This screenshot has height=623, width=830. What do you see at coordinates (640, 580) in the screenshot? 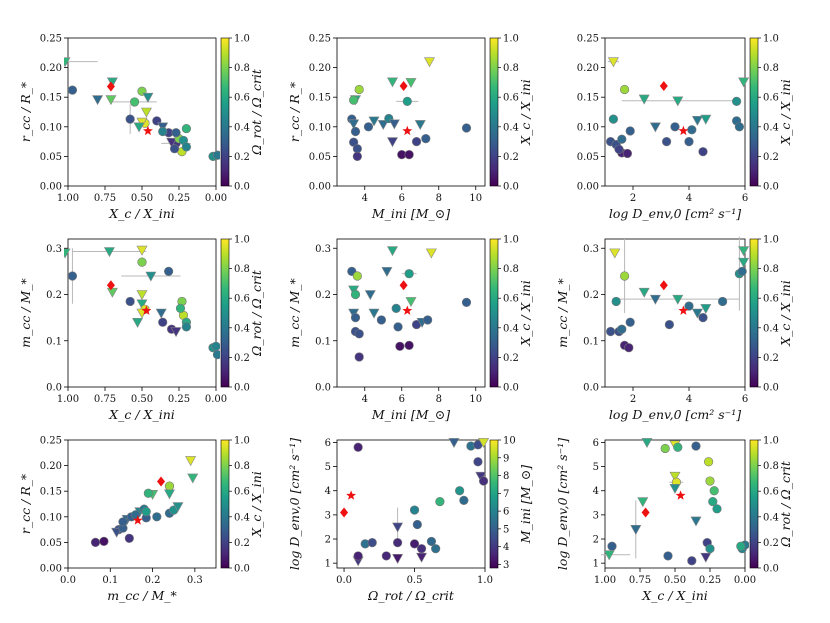
I see `x-tick-label: 0.75` at bounding box center [640, 580].